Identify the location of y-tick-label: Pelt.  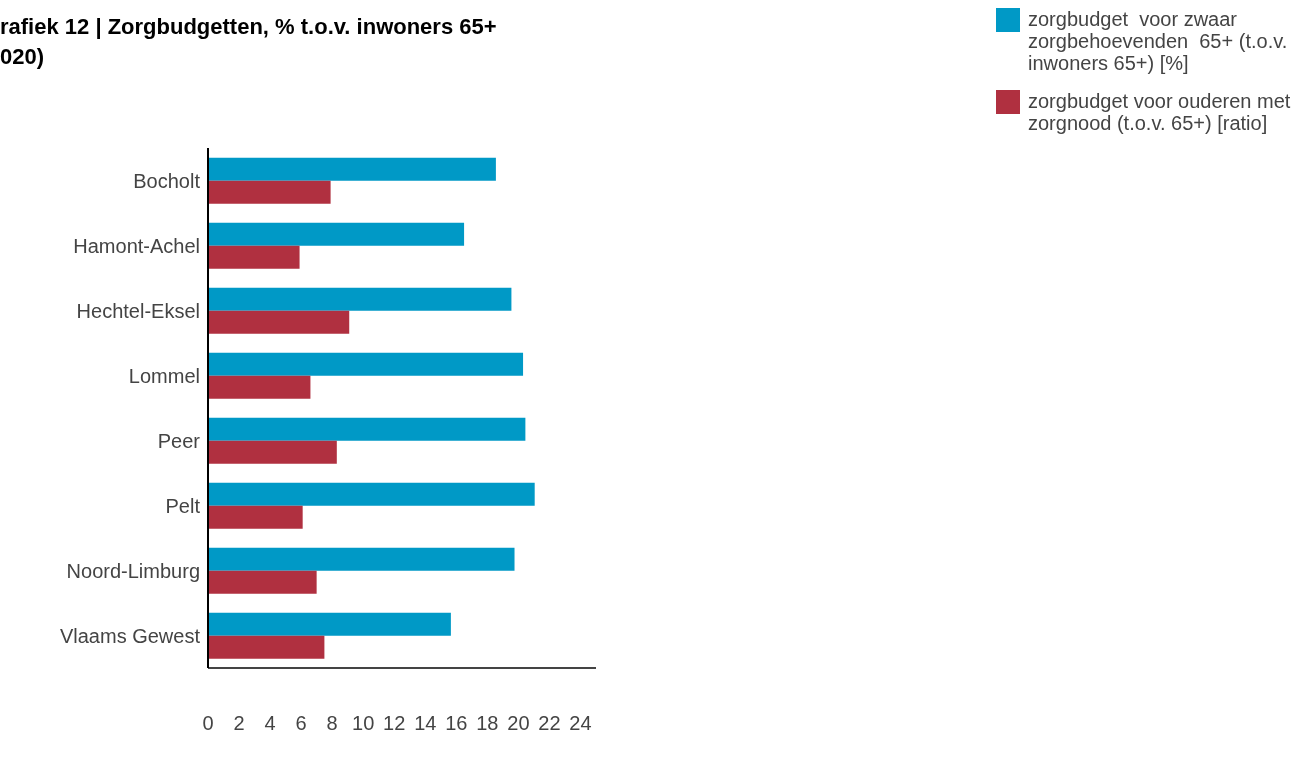
(183, 505).